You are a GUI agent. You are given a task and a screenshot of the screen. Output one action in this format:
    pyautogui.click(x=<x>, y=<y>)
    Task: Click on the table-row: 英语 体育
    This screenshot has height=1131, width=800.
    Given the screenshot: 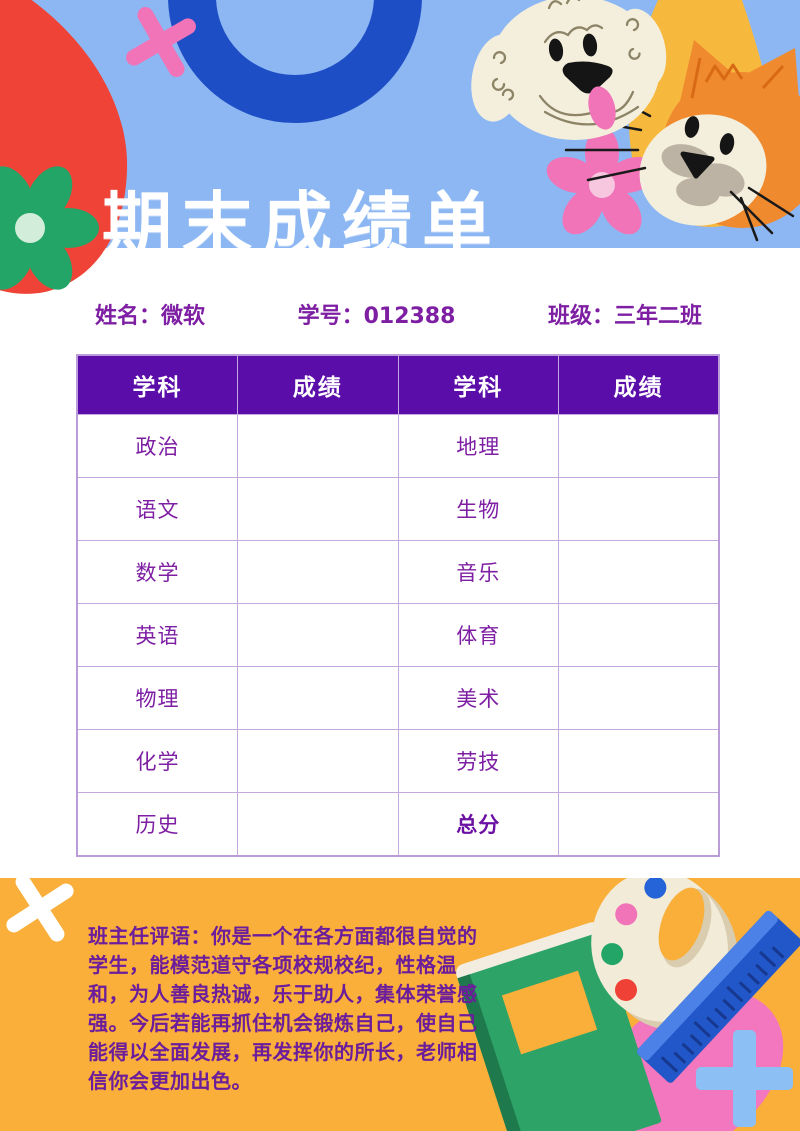 What is the action you would take?
    pyautogui.click(x=398, y=635)
    